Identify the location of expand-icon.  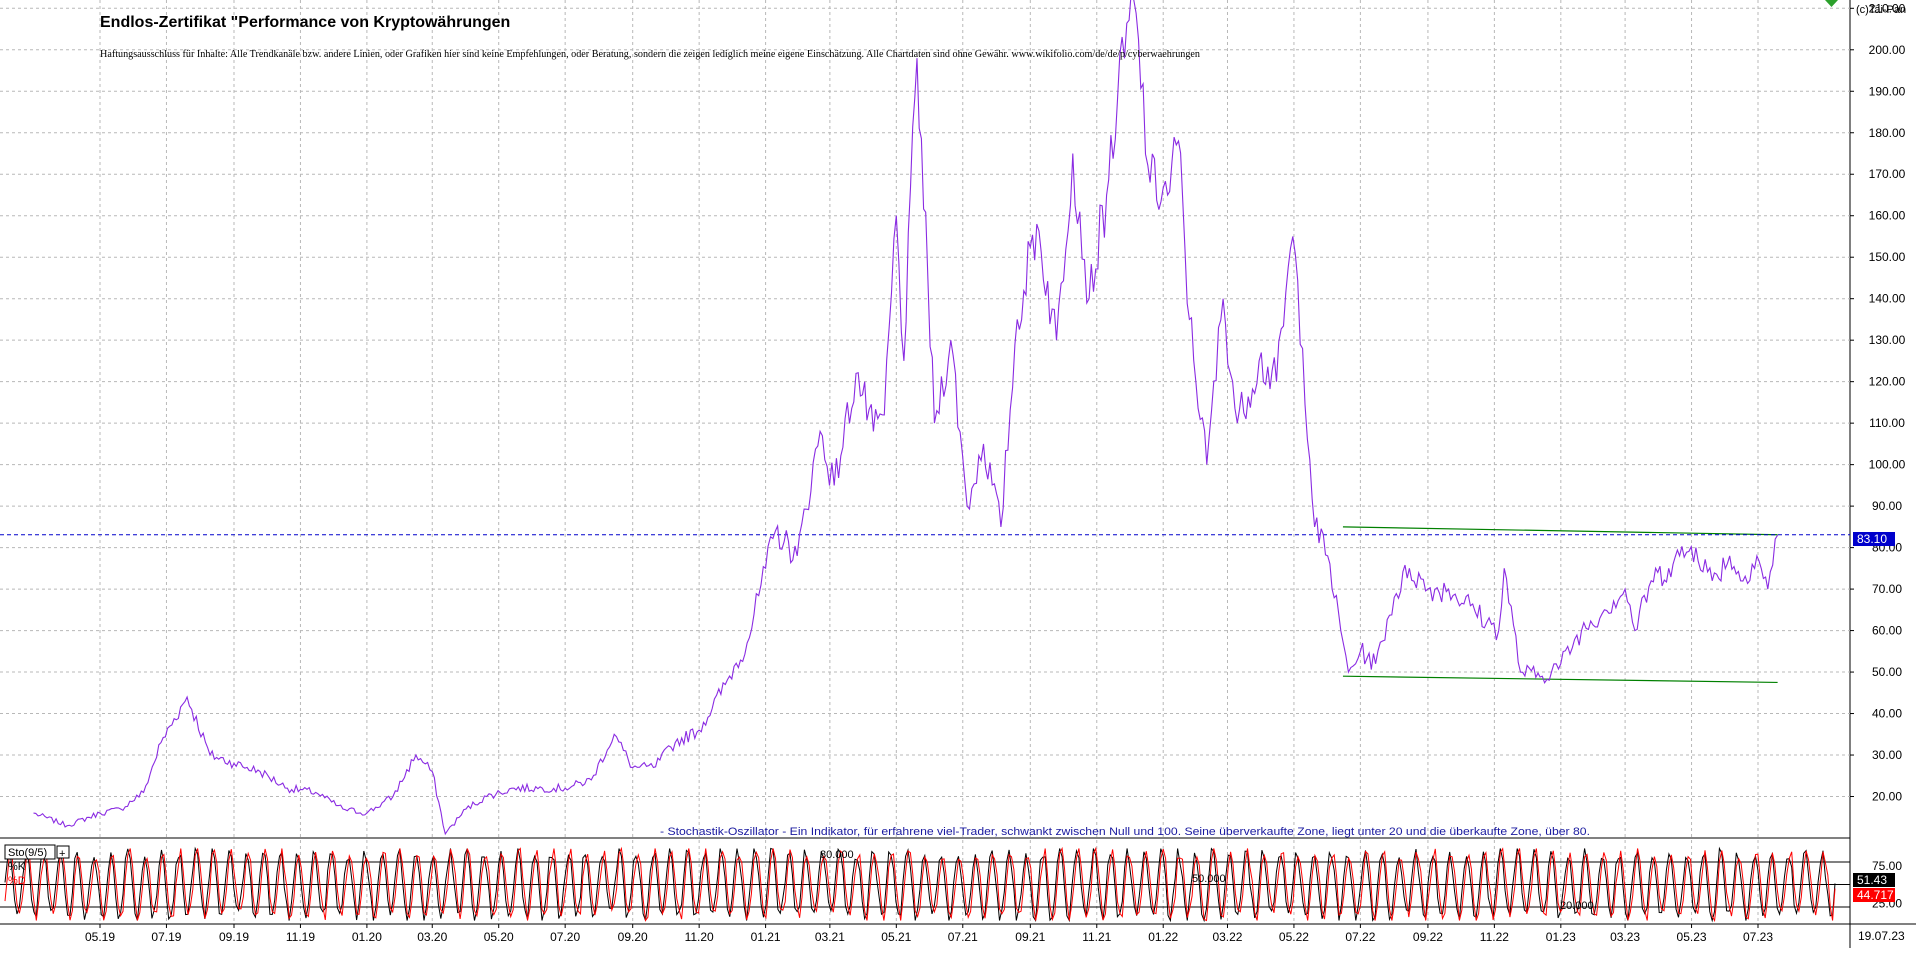
(63, 852).